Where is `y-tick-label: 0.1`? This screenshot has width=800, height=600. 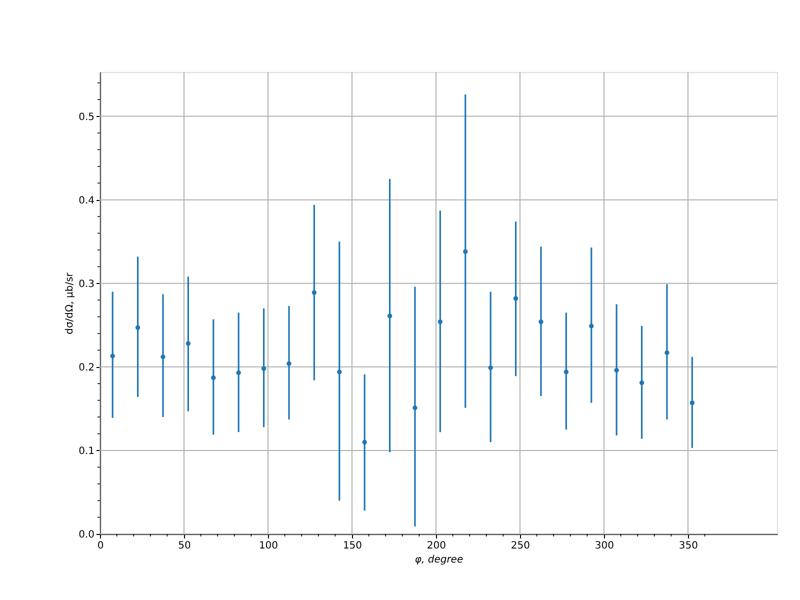
y-tick-label: 0.1 is located at coordinates (86, 451).